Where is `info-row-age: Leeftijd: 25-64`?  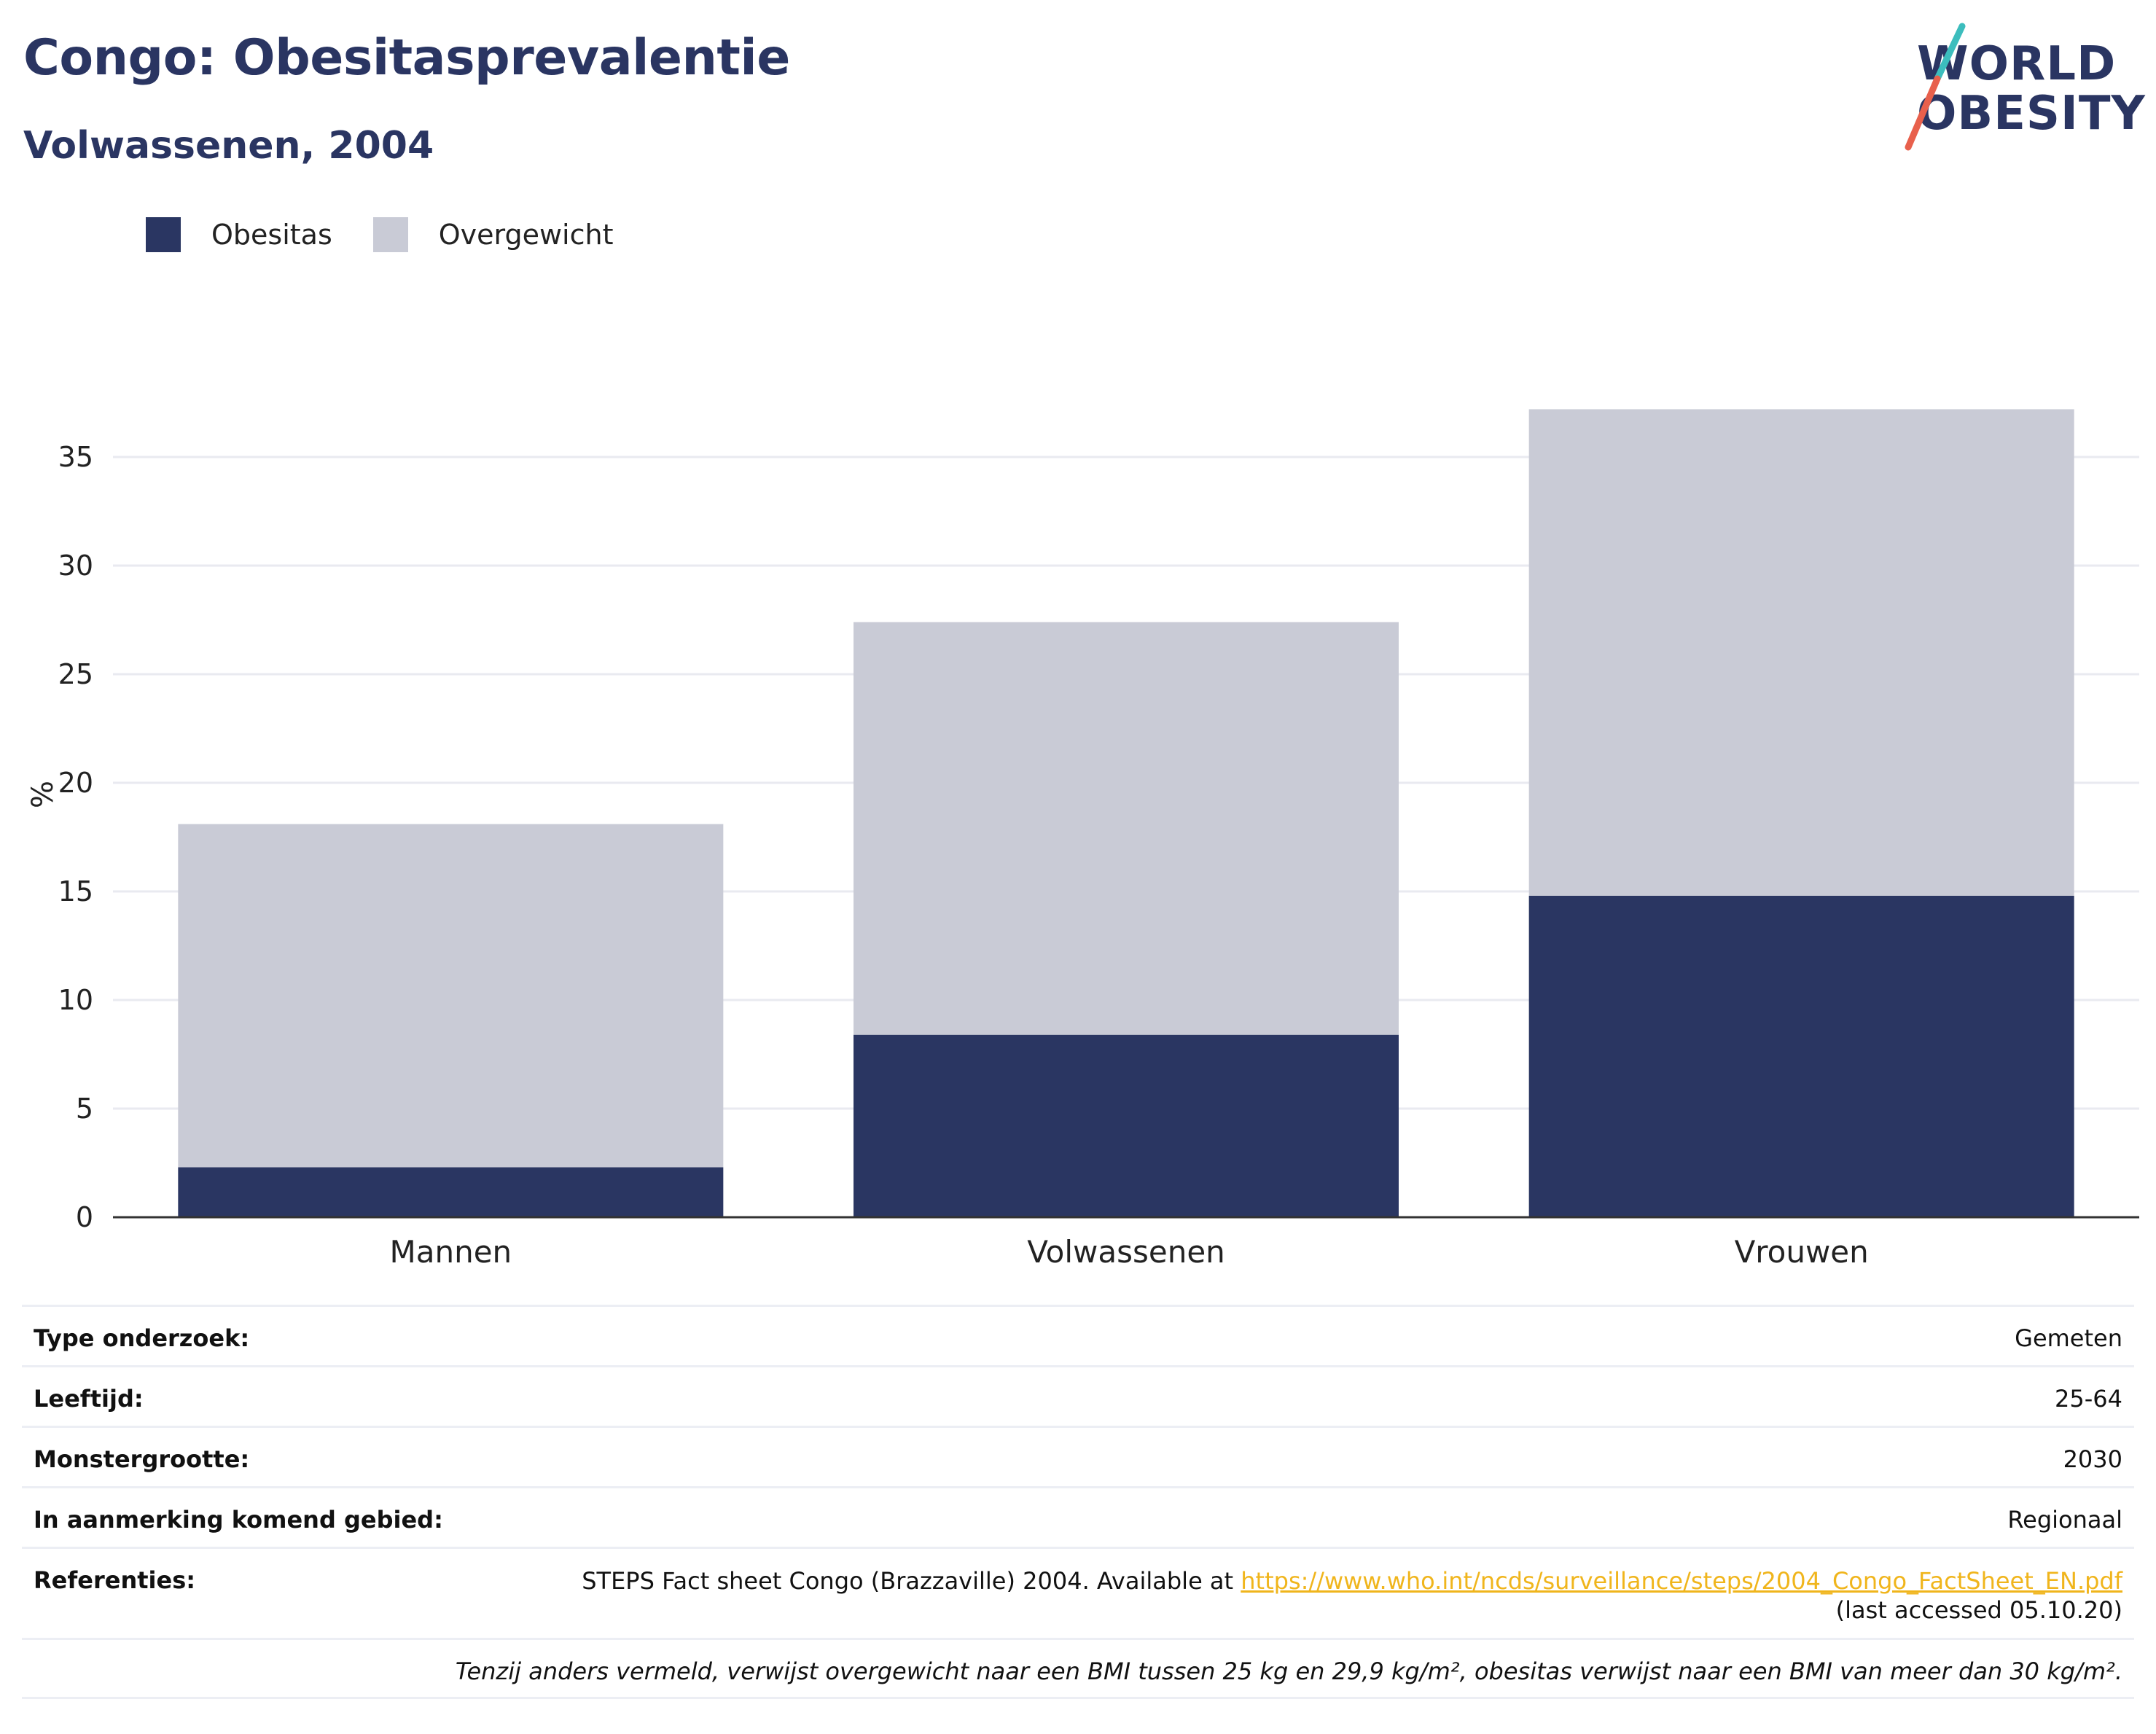 info-row-age: Leeftijd: 25-64 is located at coordinates (1078, 1395).